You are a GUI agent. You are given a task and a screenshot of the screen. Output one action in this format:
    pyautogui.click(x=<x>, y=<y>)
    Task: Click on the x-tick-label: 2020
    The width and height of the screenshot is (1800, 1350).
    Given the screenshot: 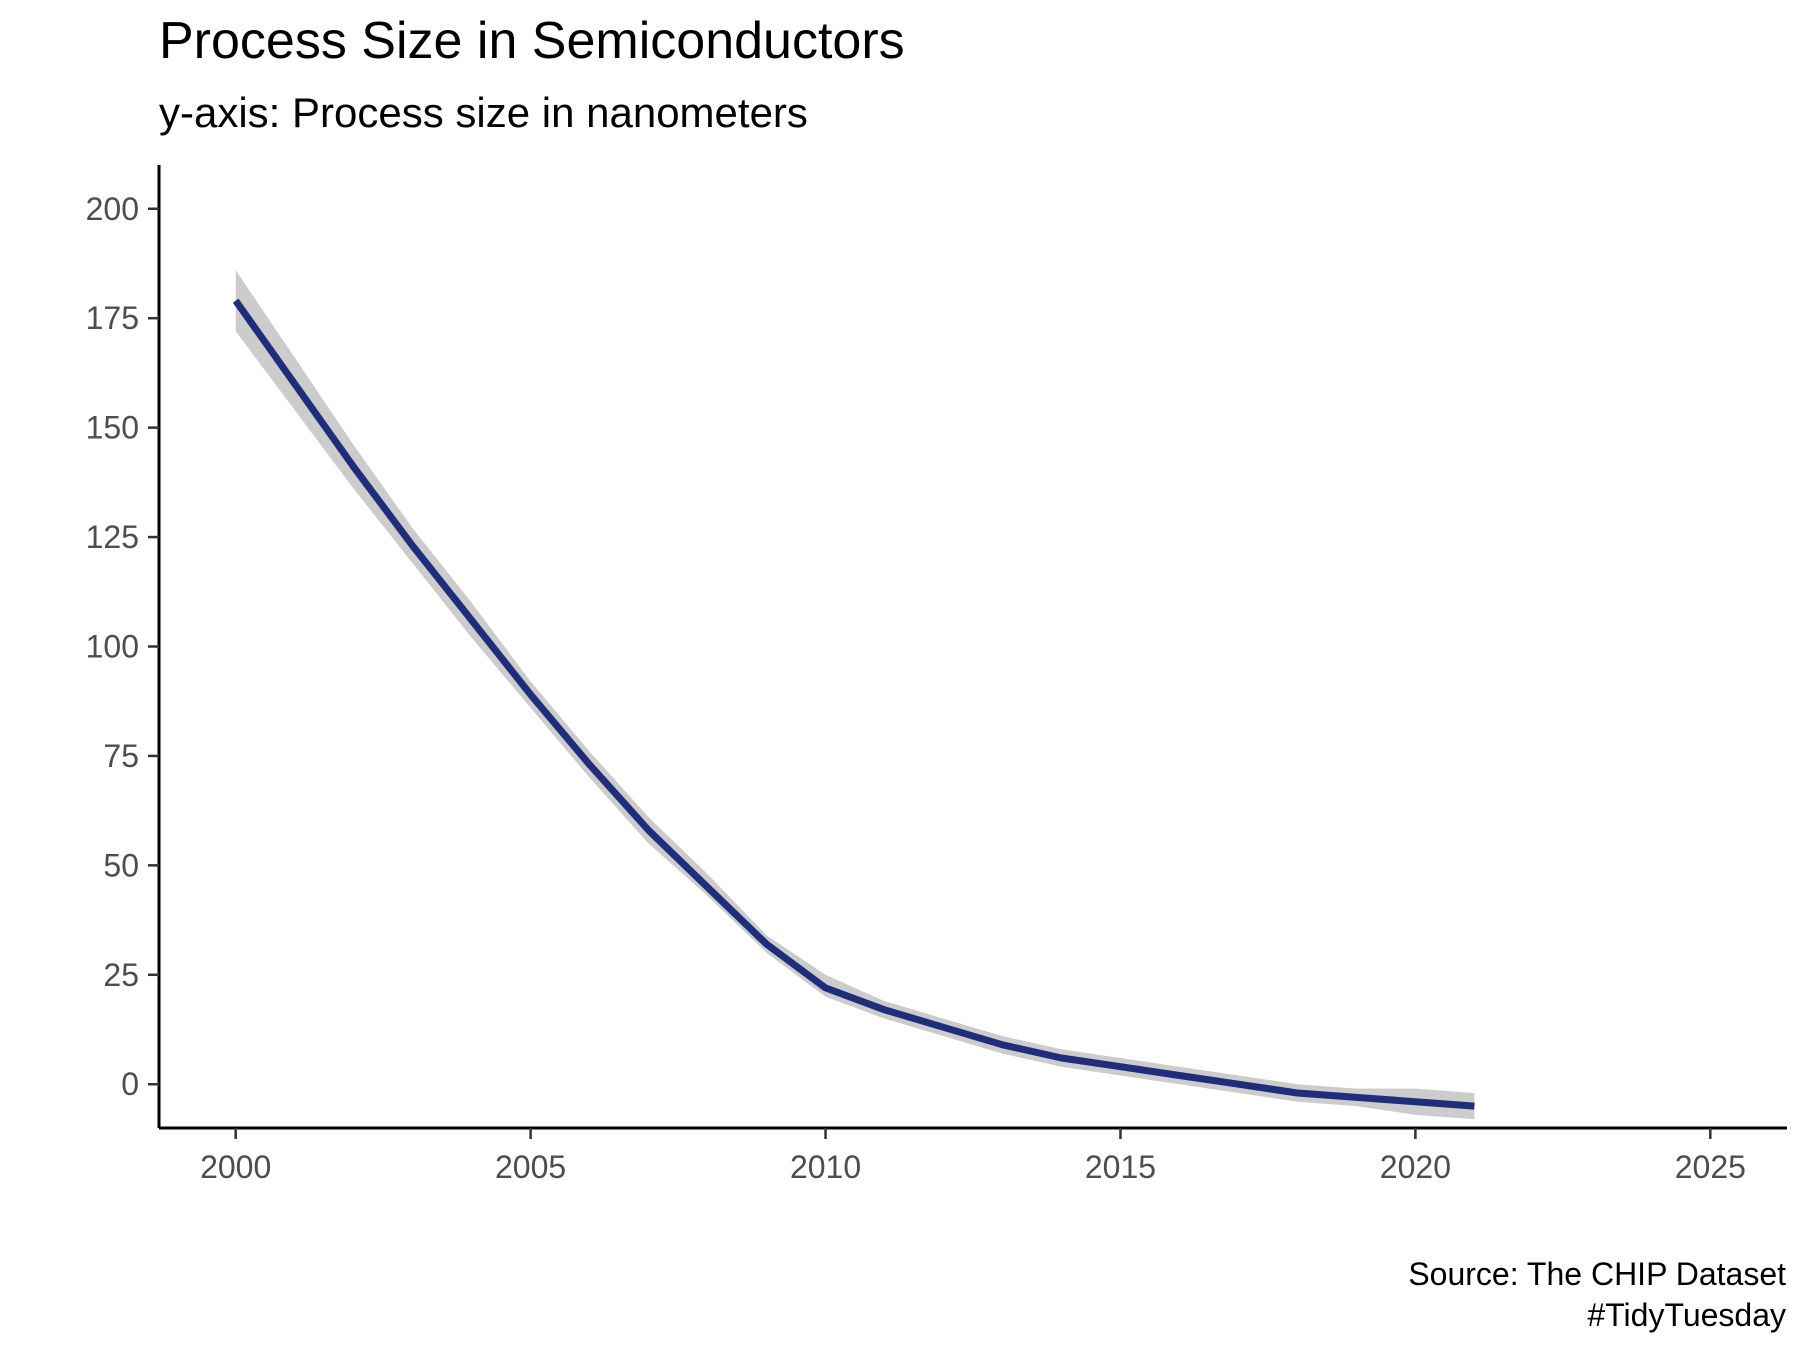 What is the action you would take?
    pyautogui.click(x=1415, y=1167)
    